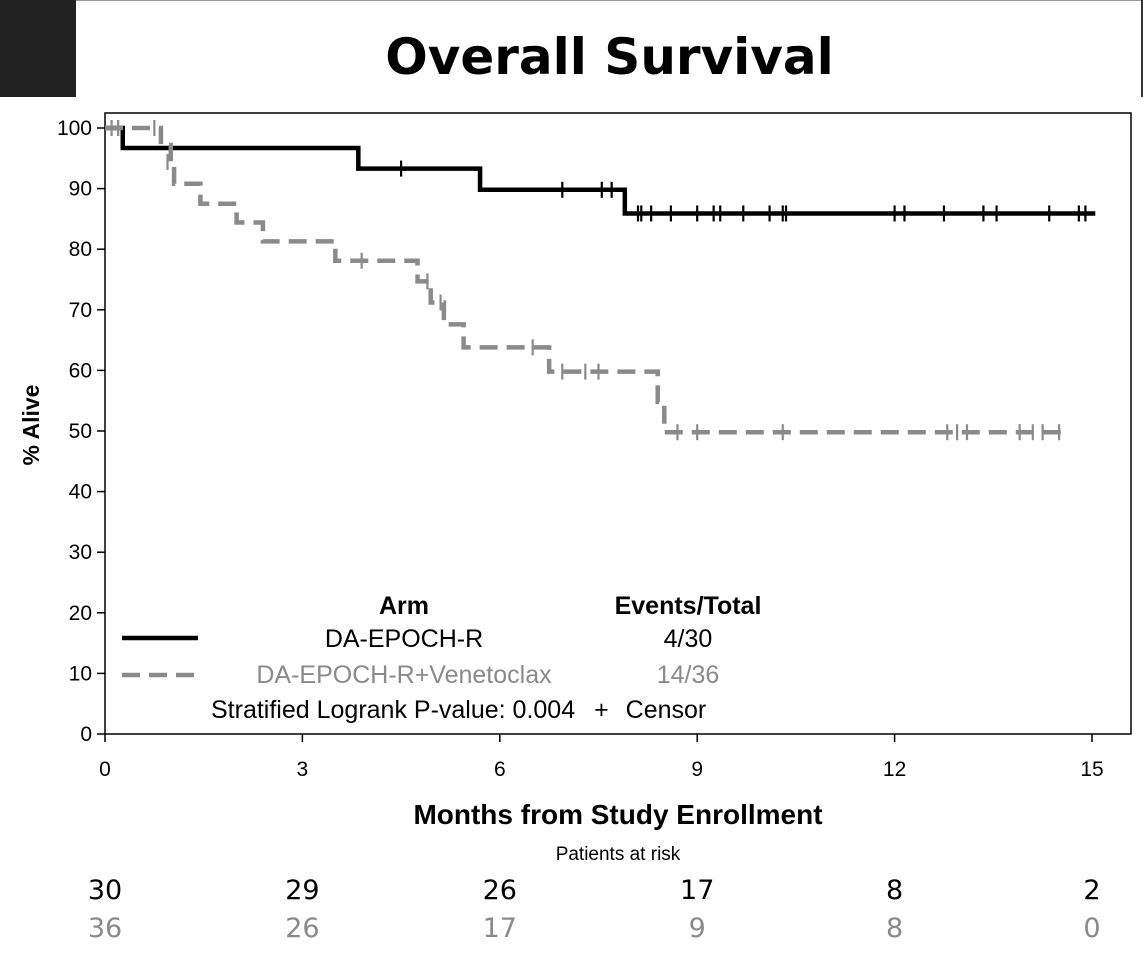  What do you see at coordinates (80, 673) in the screenshot?
I see `y-tick-label: 10` at bounding box center [80, 673].